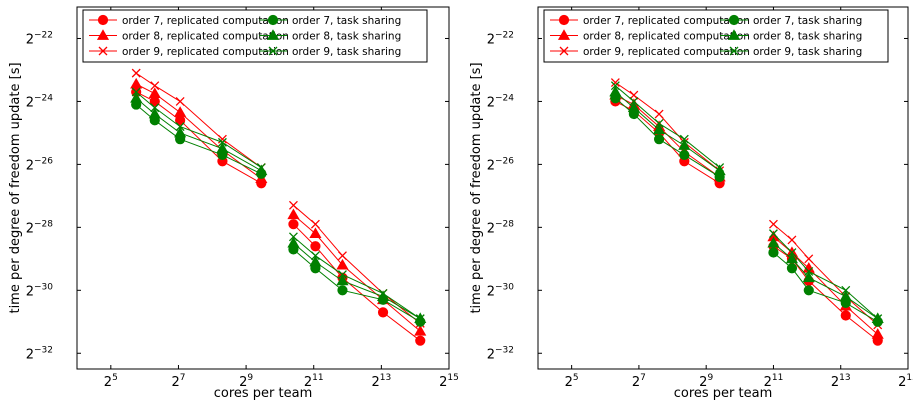 The width and height of the screenshot is (913, 401). Describe the element at coordinates (666, 21) in the screenshot. I see `legend-label: order 7, replicated computation` at that location.